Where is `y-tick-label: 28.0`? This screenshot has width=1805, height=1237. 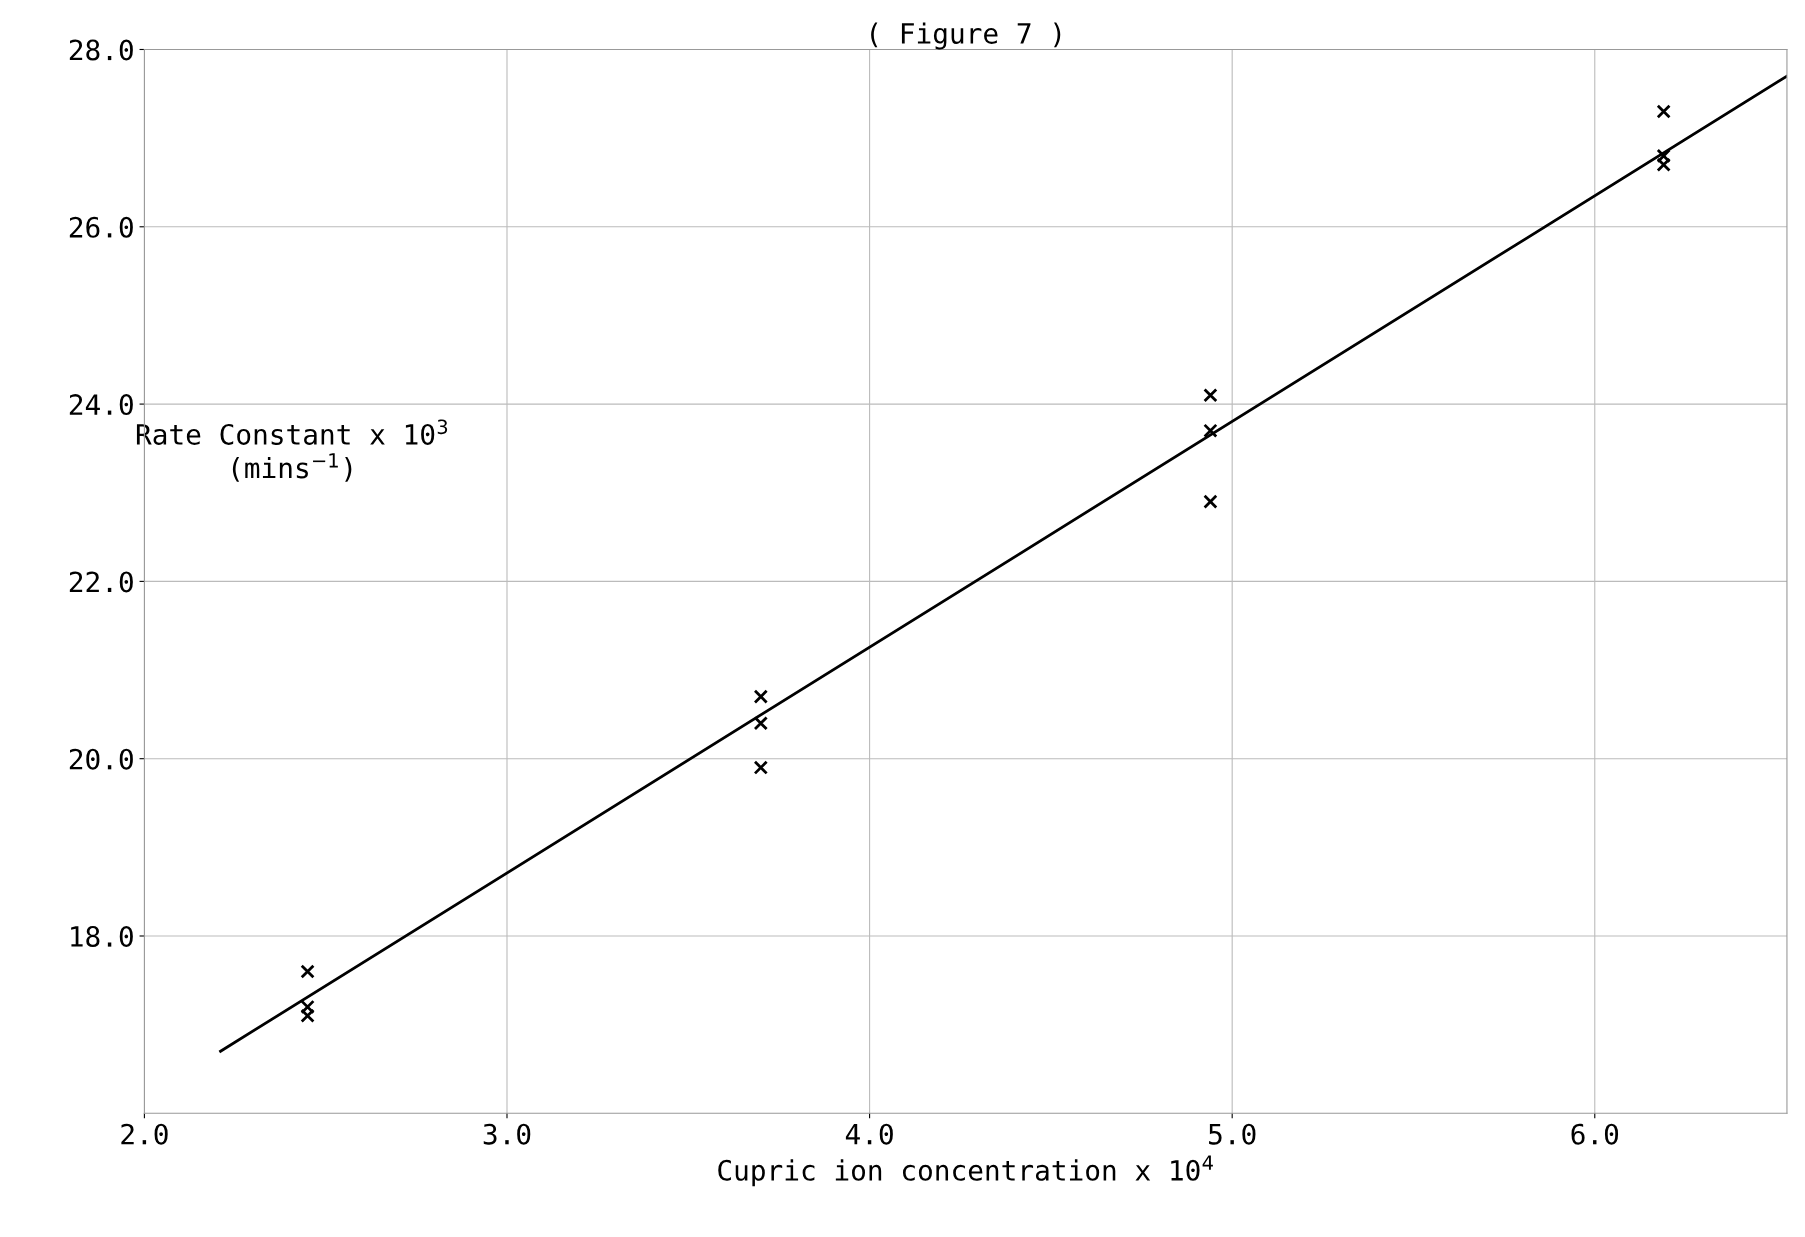 y-tick-label: 28.0 is located at coordinates (101, 50).